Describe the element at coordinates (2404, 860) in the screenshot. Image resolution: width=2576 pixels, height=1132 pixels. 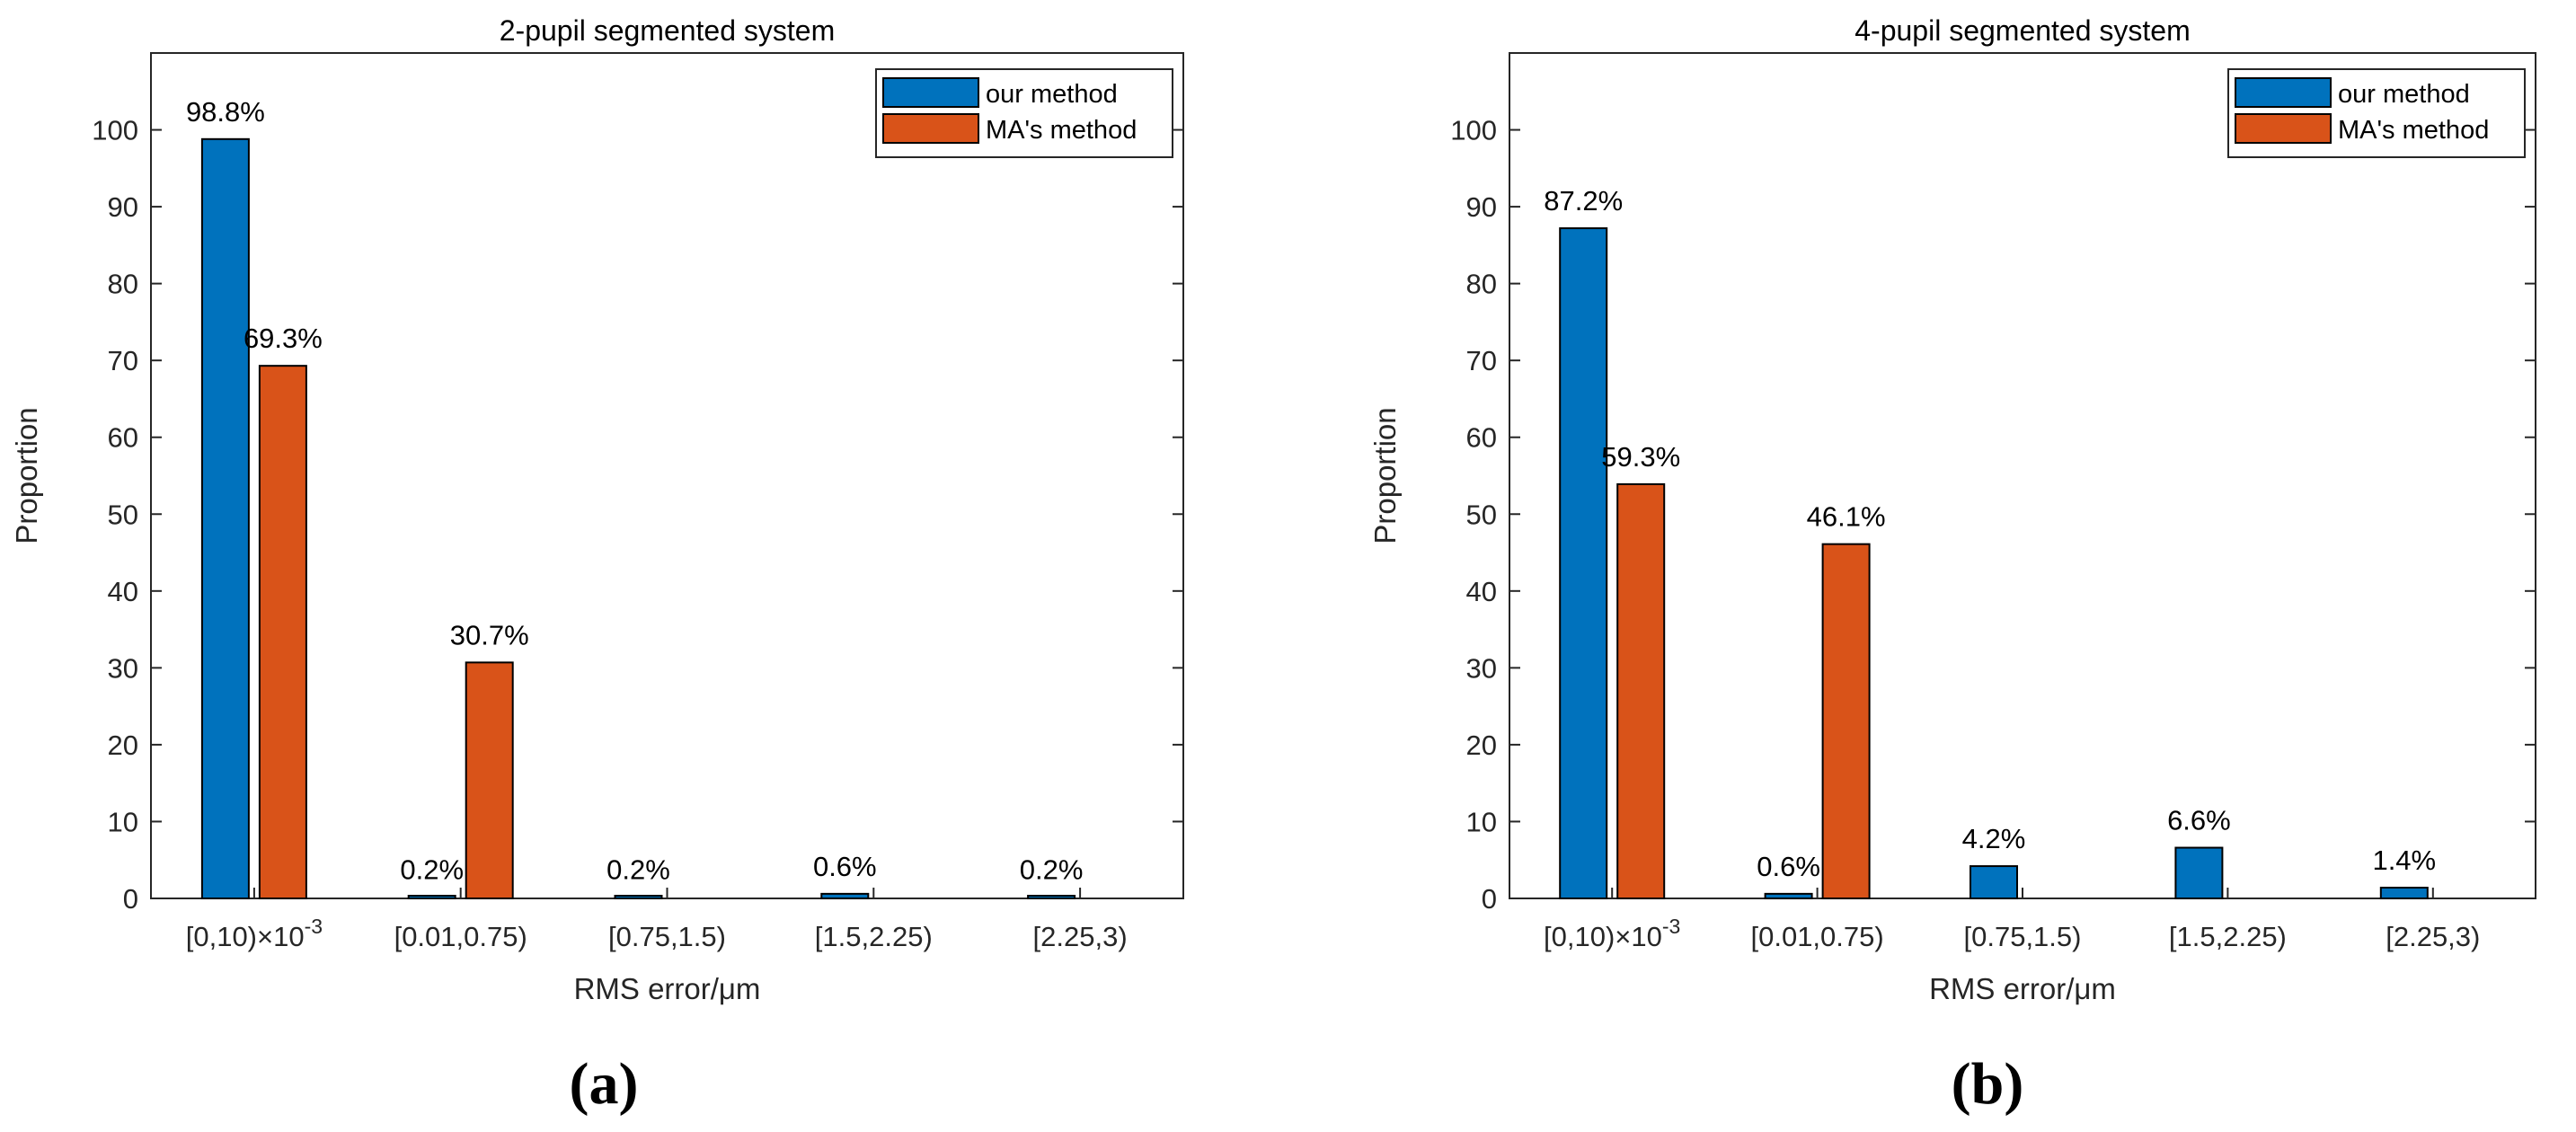
I see `bar-data-label: 1.4%` at that location.